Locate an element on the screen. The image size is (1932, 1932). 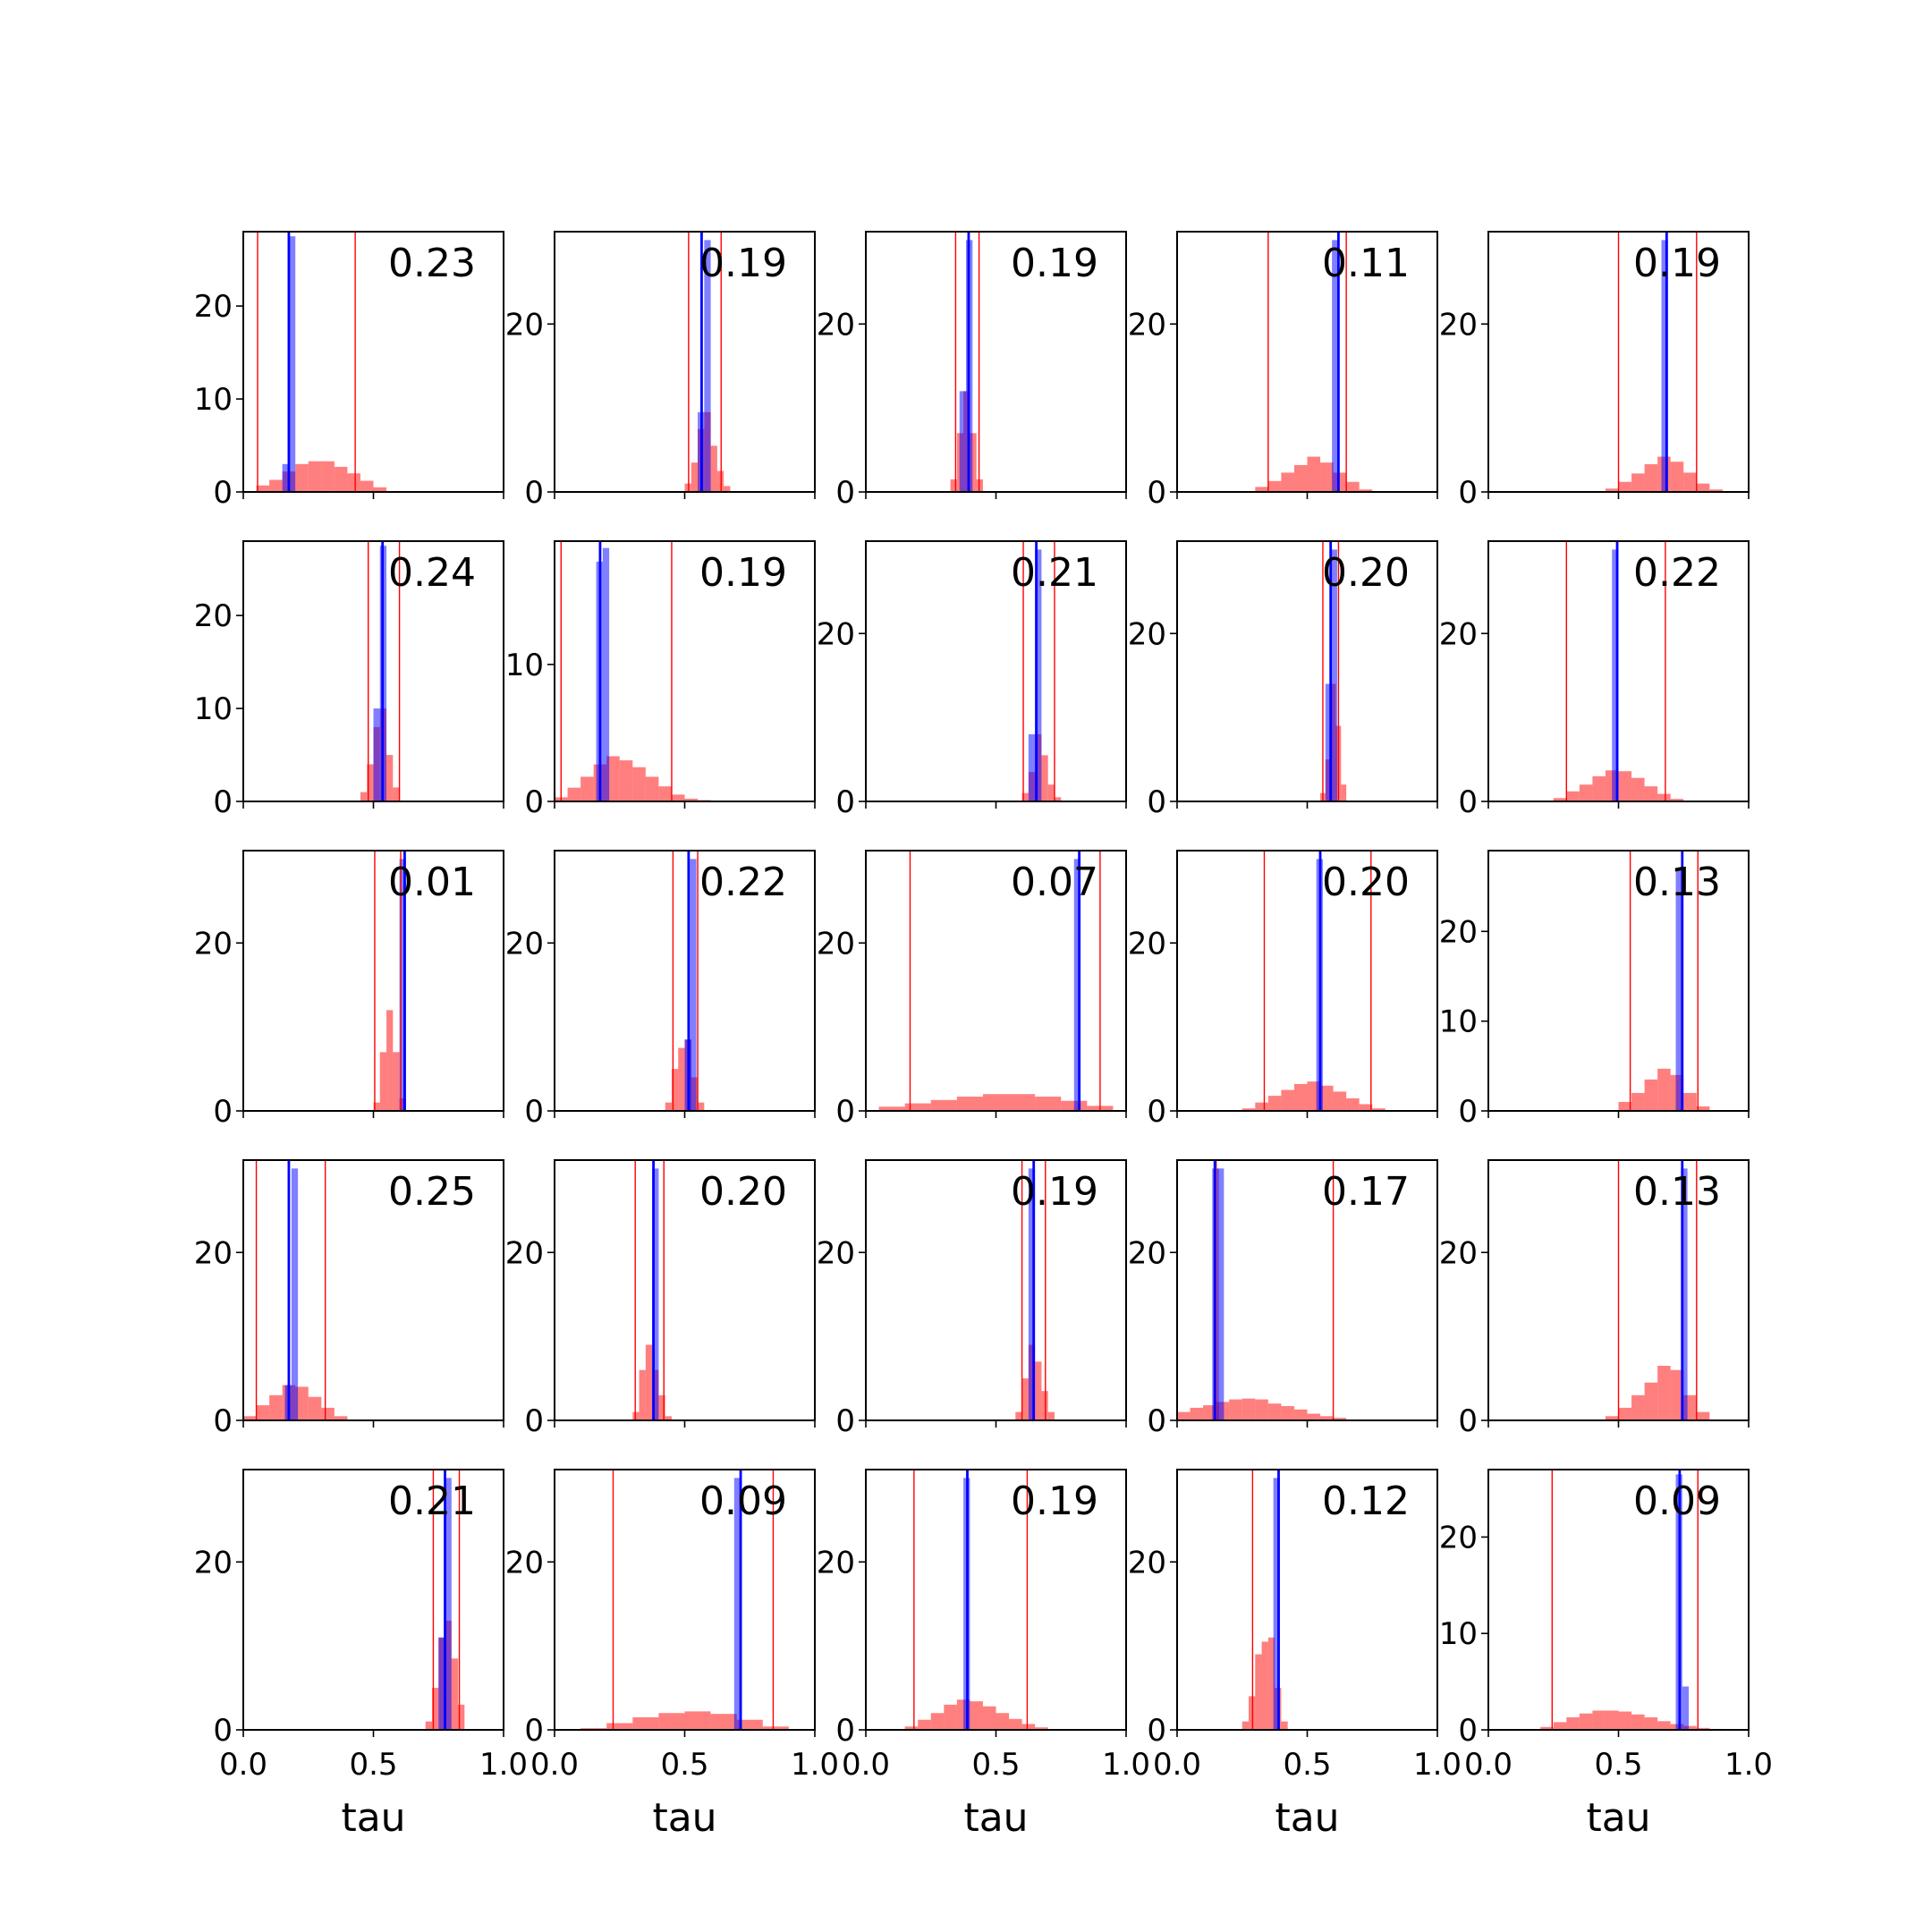
annotation-value: 0.21 is located at coordinates (432, 1501).